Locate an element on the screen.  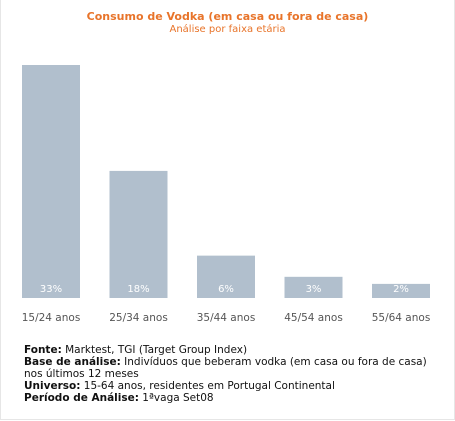
bar-value-label-4: 3% is located at coordinates (314, 289).